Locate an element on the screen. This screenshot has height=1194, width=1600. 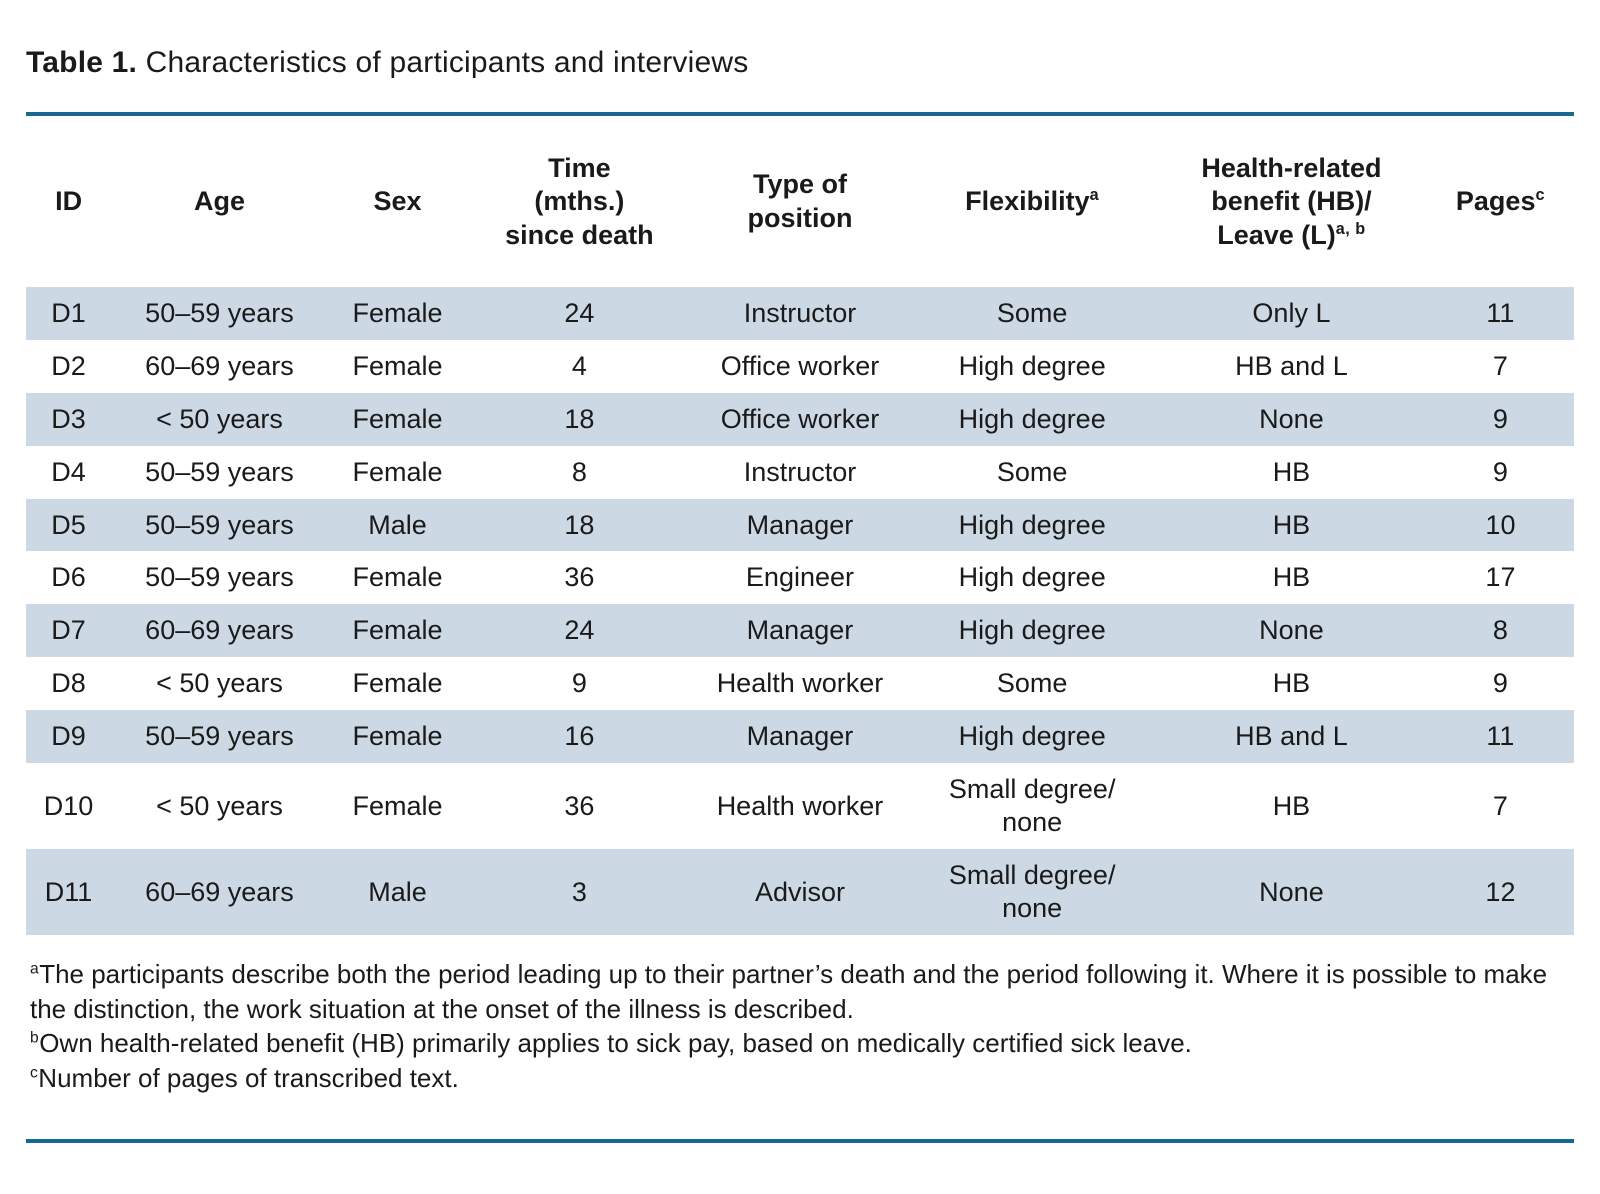
cell-pages: 7 is located at coordinates (1500, 365).